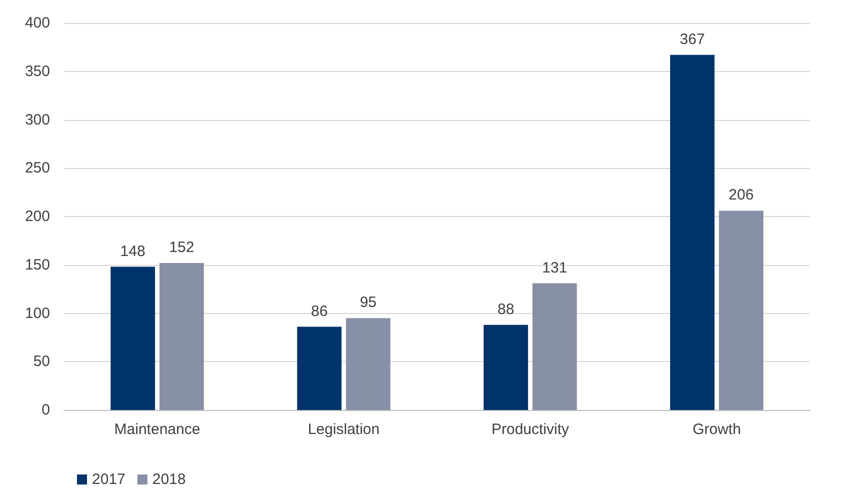 The height and width of the screenshot is (494, 850). What do you see at coordinates (37, 23) in the screenshot?
I see `y-tick-label: 400` at bounding box center [37, 23].